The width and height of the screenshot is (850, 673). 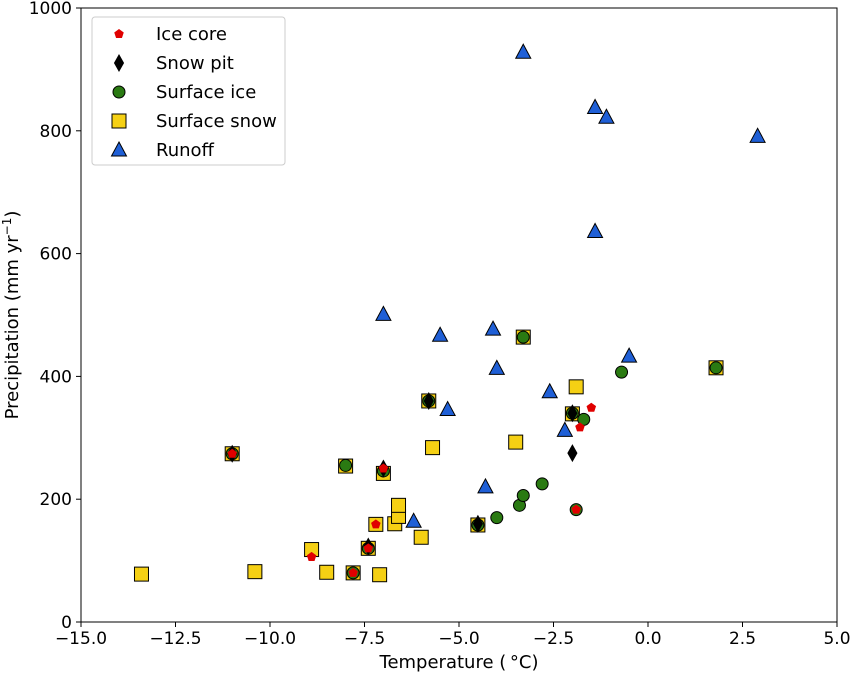 What do you see at coordinates (647, 639) in the screenshot?
I see `x-tick-label: 0.0` at bounding box center [647, 639].